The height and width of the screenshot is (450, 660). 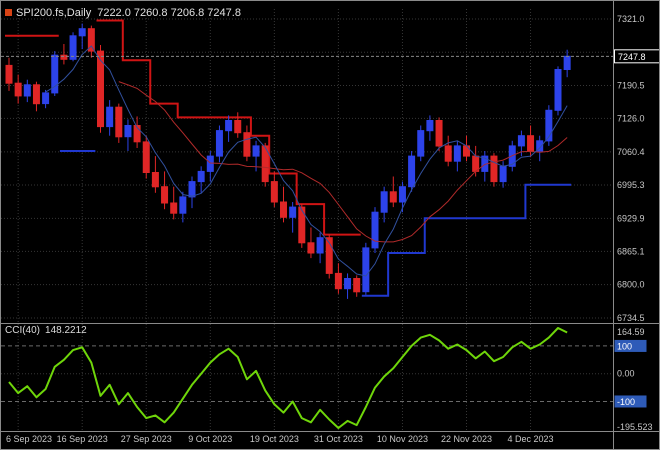 I want to click on current-price-marker: 7247.8, so click(x=330, y=56).